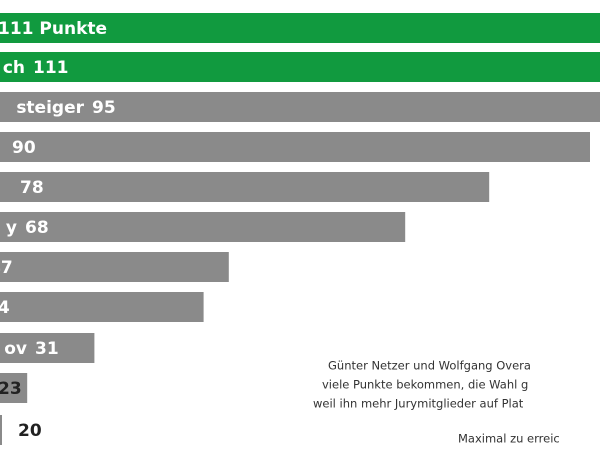  Describe the element at coordinates (418, 404) in the screenshot. I see `note-line: weil ihn mehr Jurymitglieder auf Plat` at that location.